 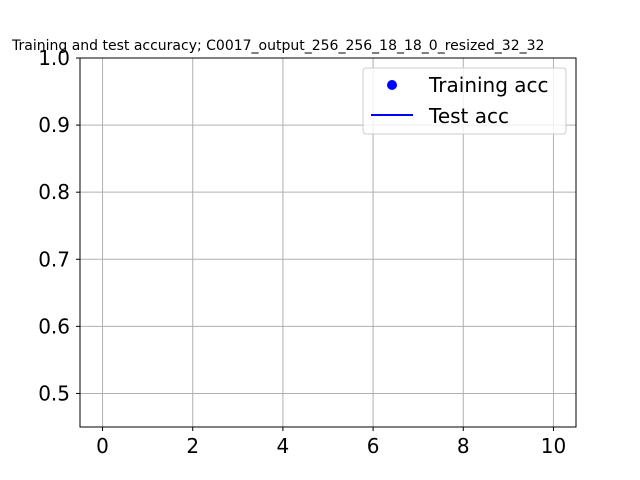 What do you see at coordinates (59, 225) in the screenshot?
I see `y-axis-ticks: 0.5 0.6 0.7 0.8 0.9 1.0` at bounding box center [59, 225].